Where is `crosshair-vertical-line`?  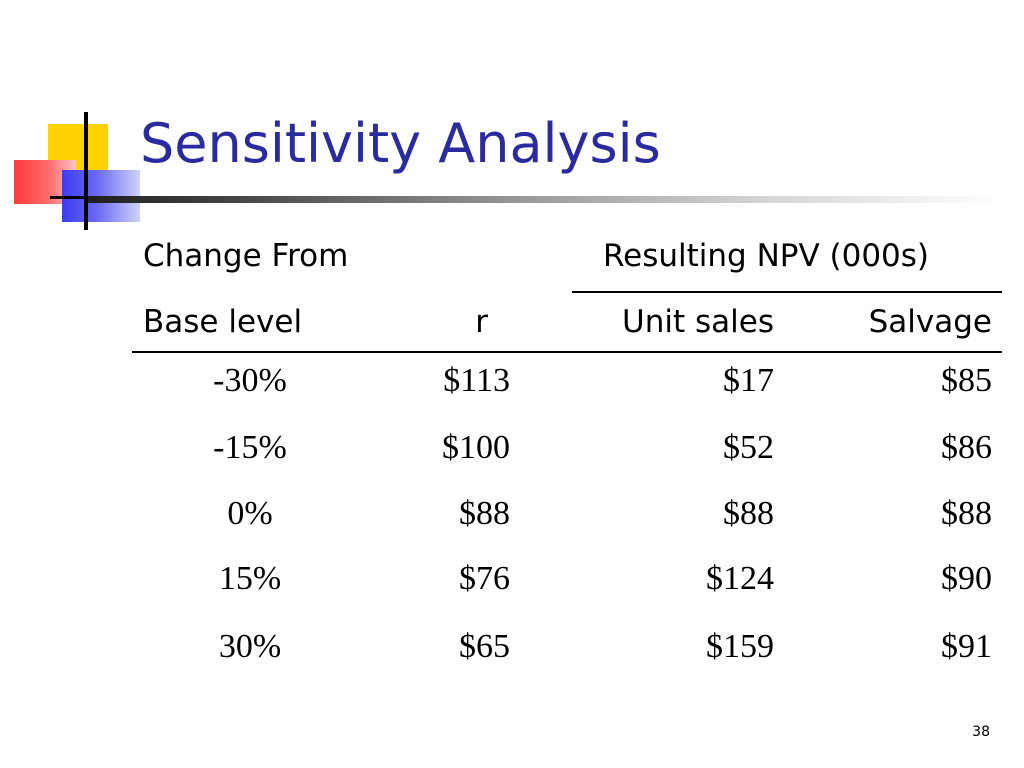 crosshair-vertical-line is located at coordinates (86, 171).